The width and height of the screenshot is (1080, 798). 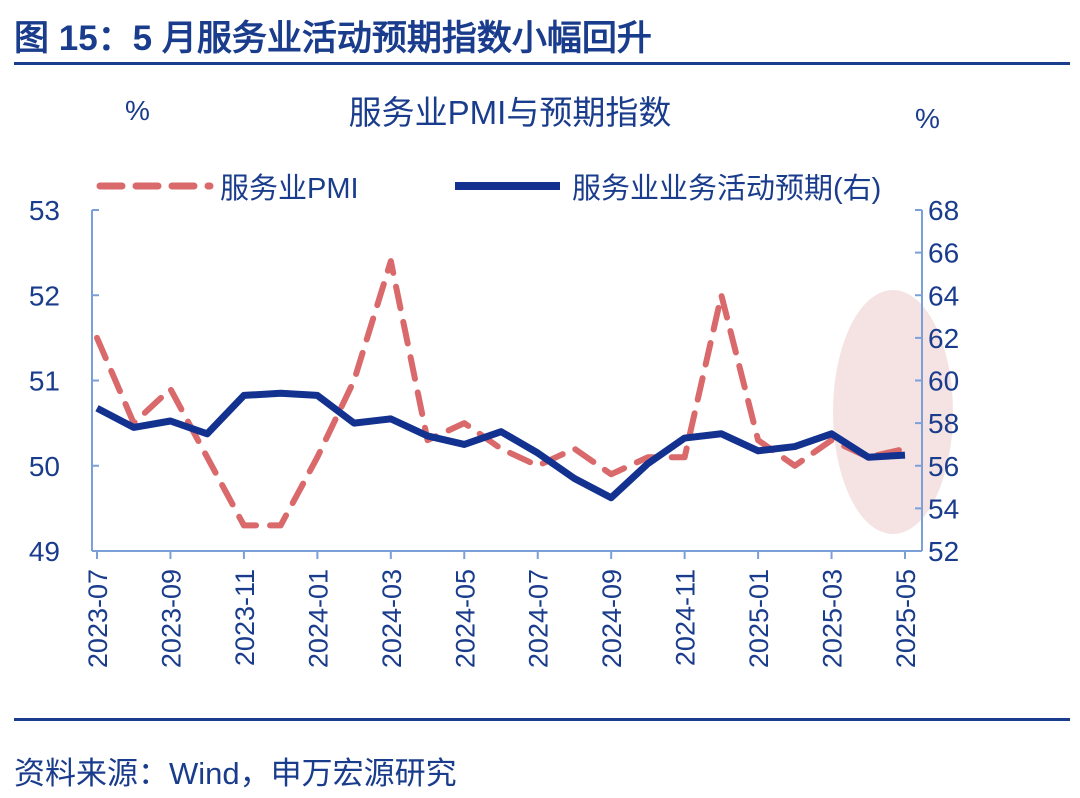 I want to click on source-rule, so click(x=542, y=719).